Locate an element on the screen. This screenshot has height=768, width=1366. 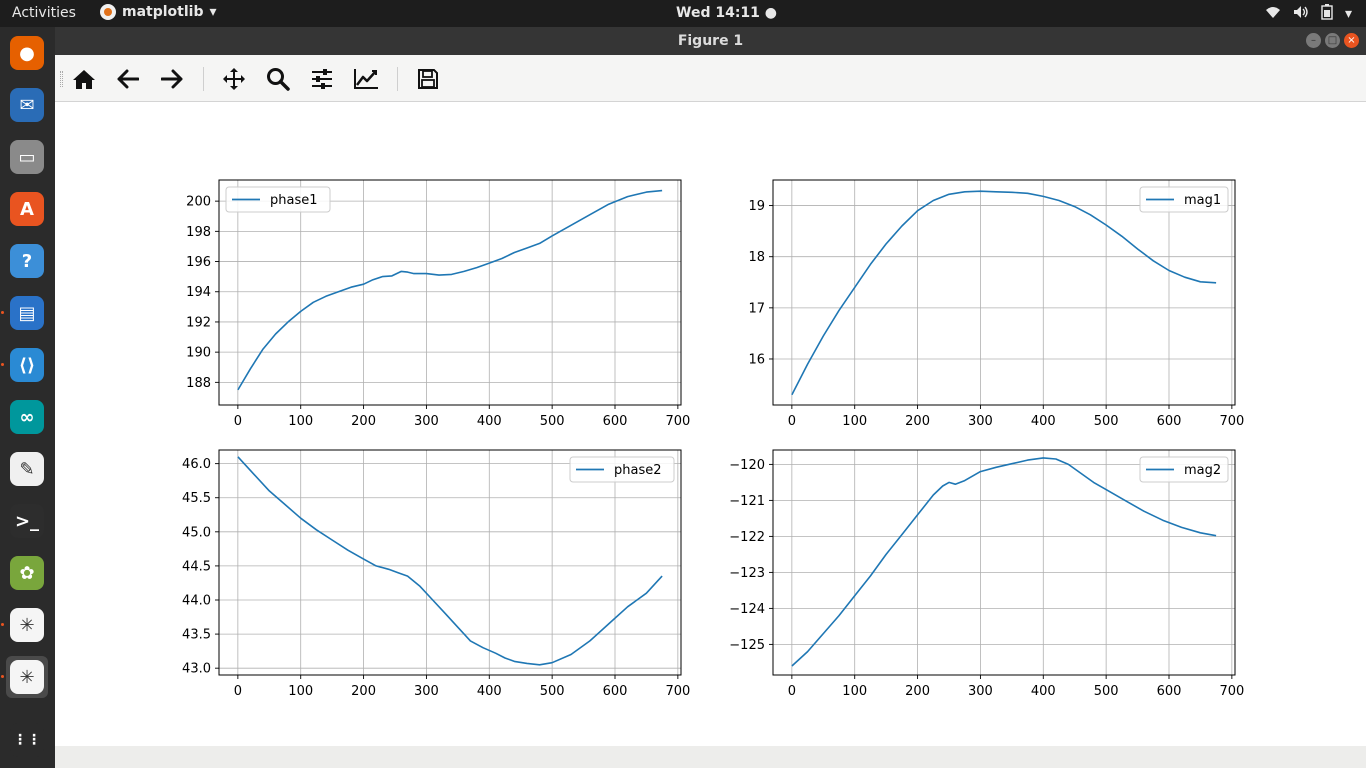
dock-item: >_ is located at coordinates (27, 521).